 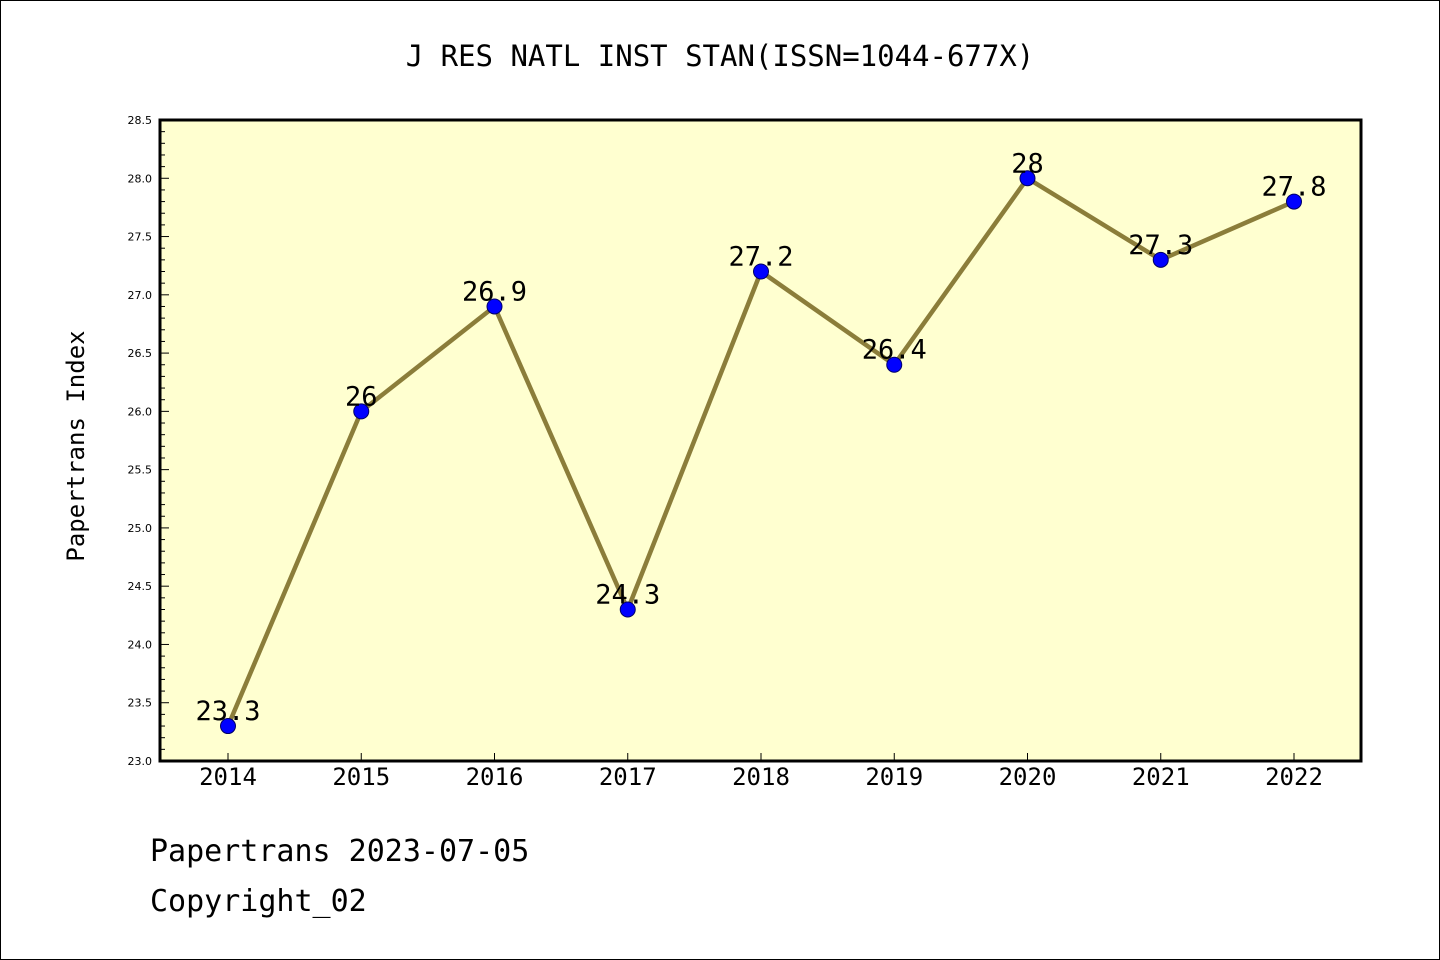 I want to click on data-label: 24.3, so click(x=627, y=594).